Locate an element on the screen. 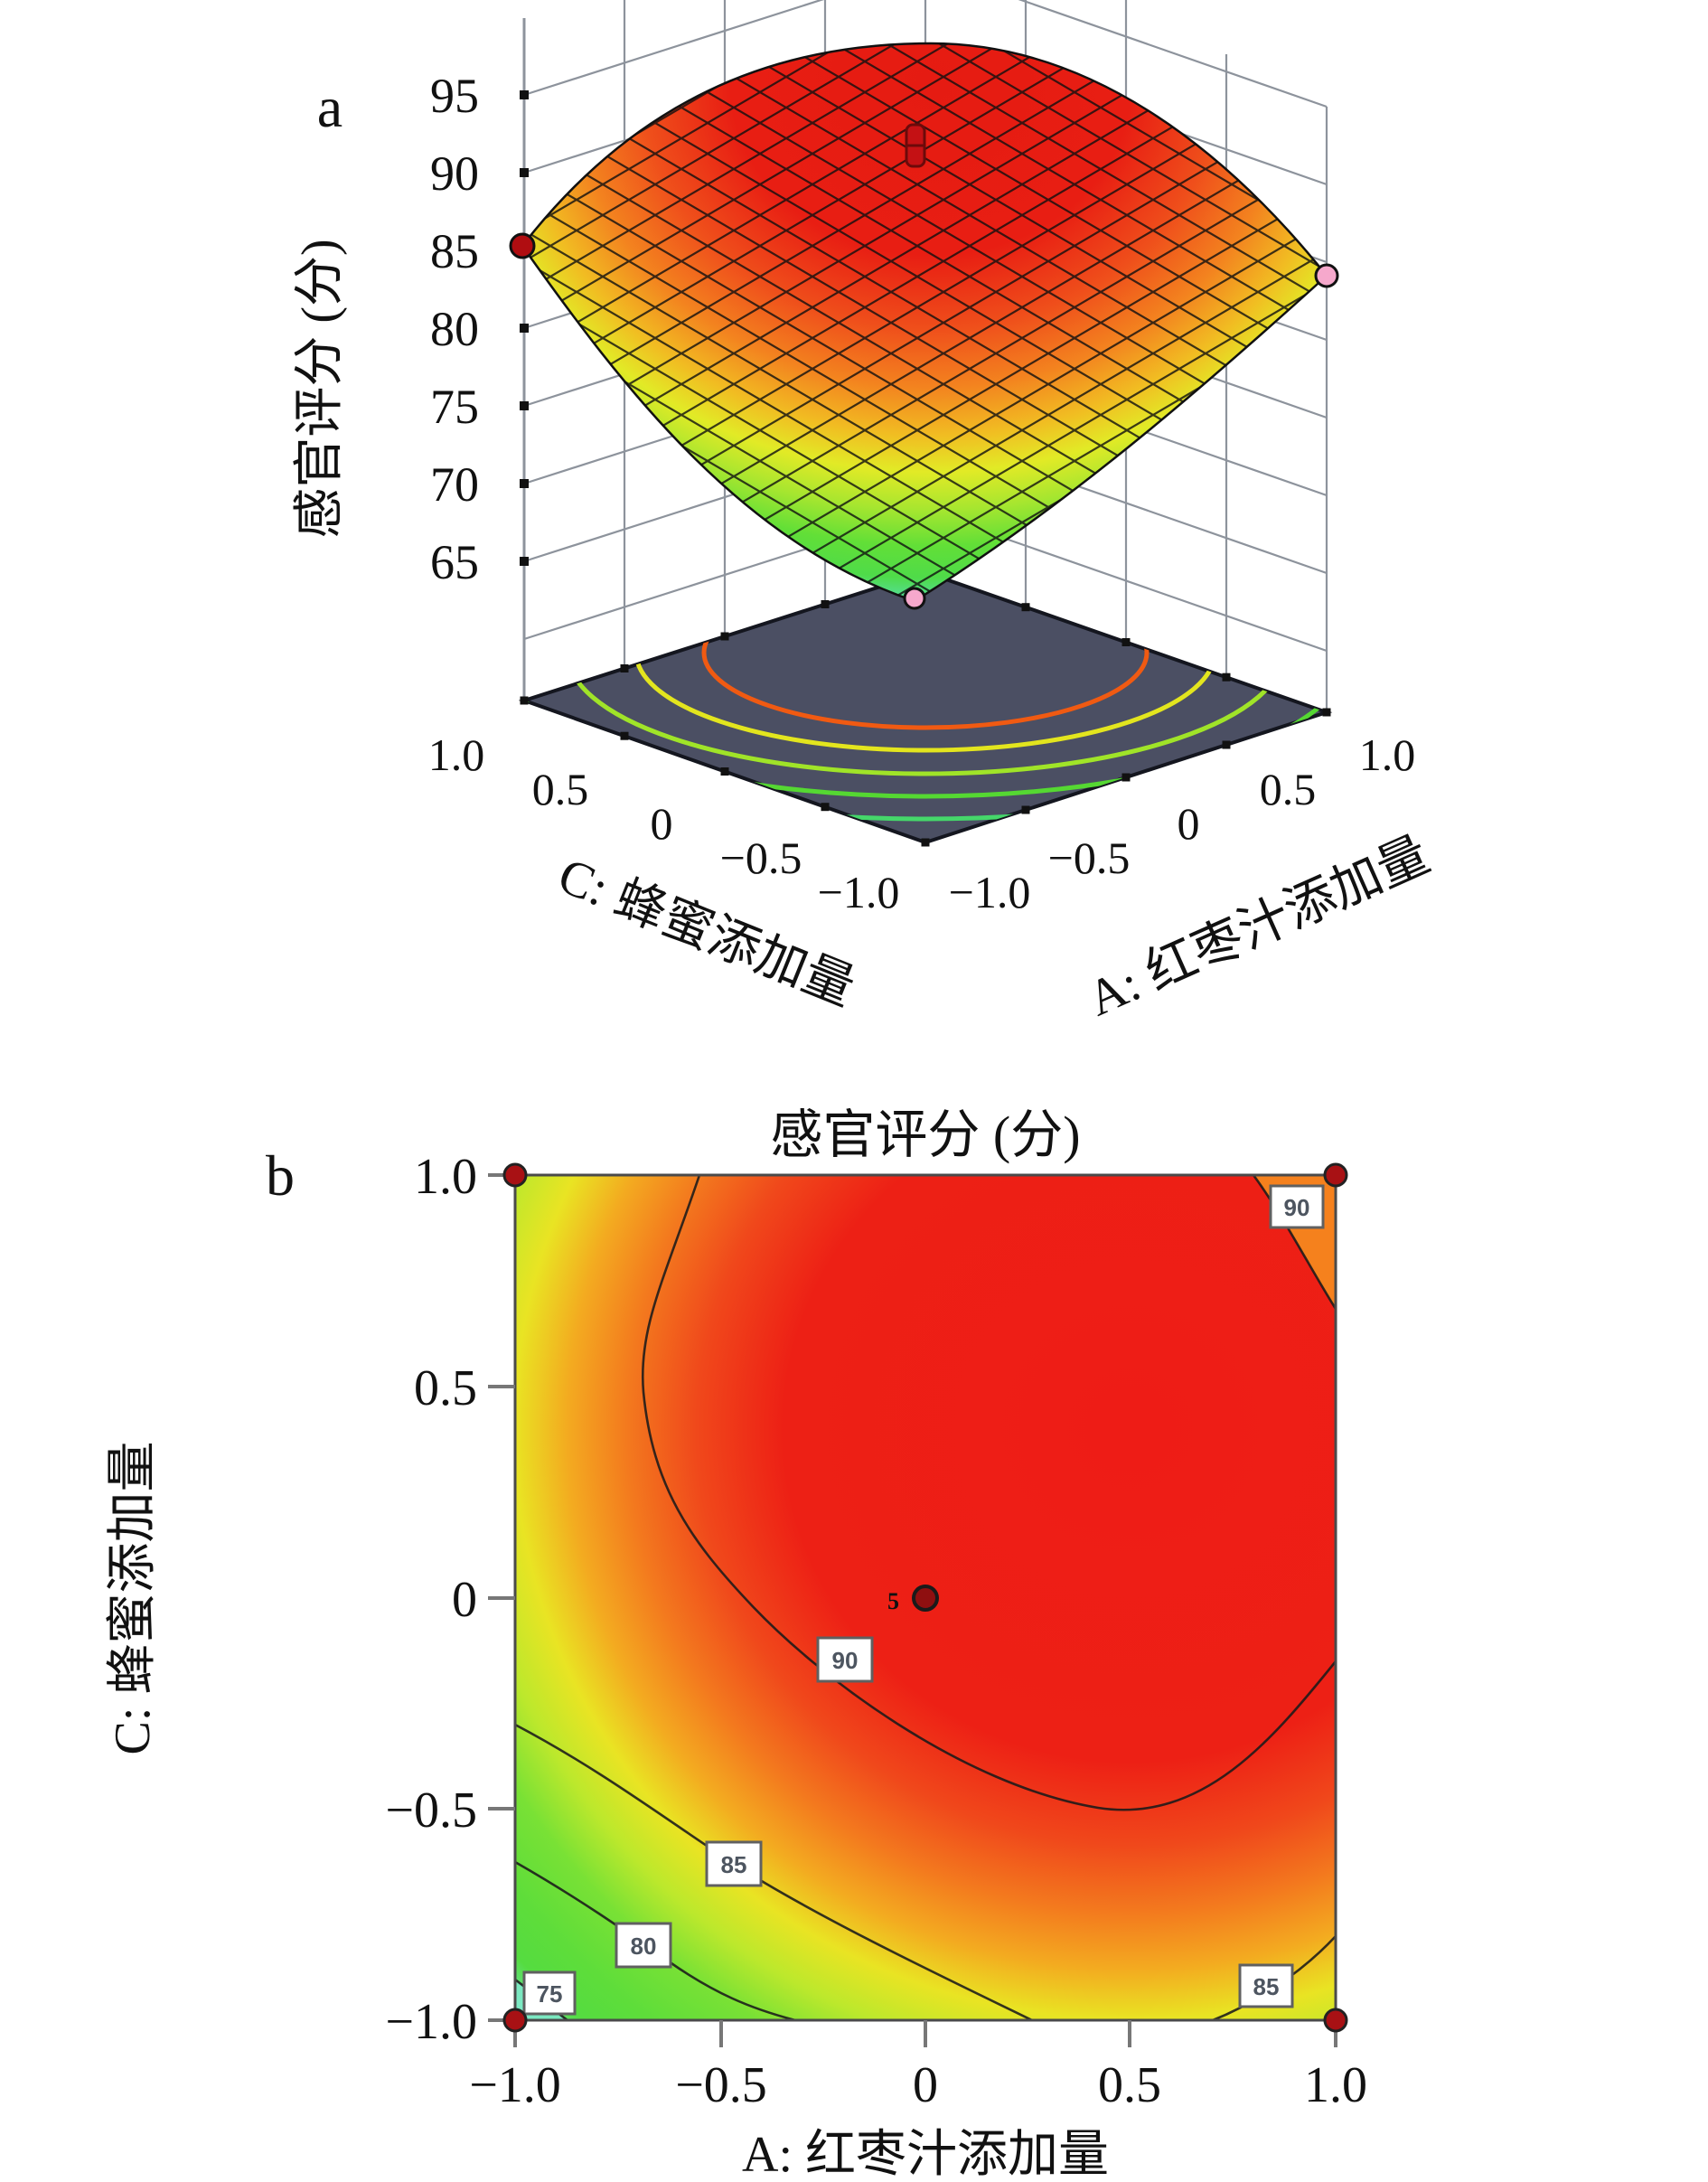  y-axis-title: C: 蜂蜜添加量 is located at coordinates (133, 1598).